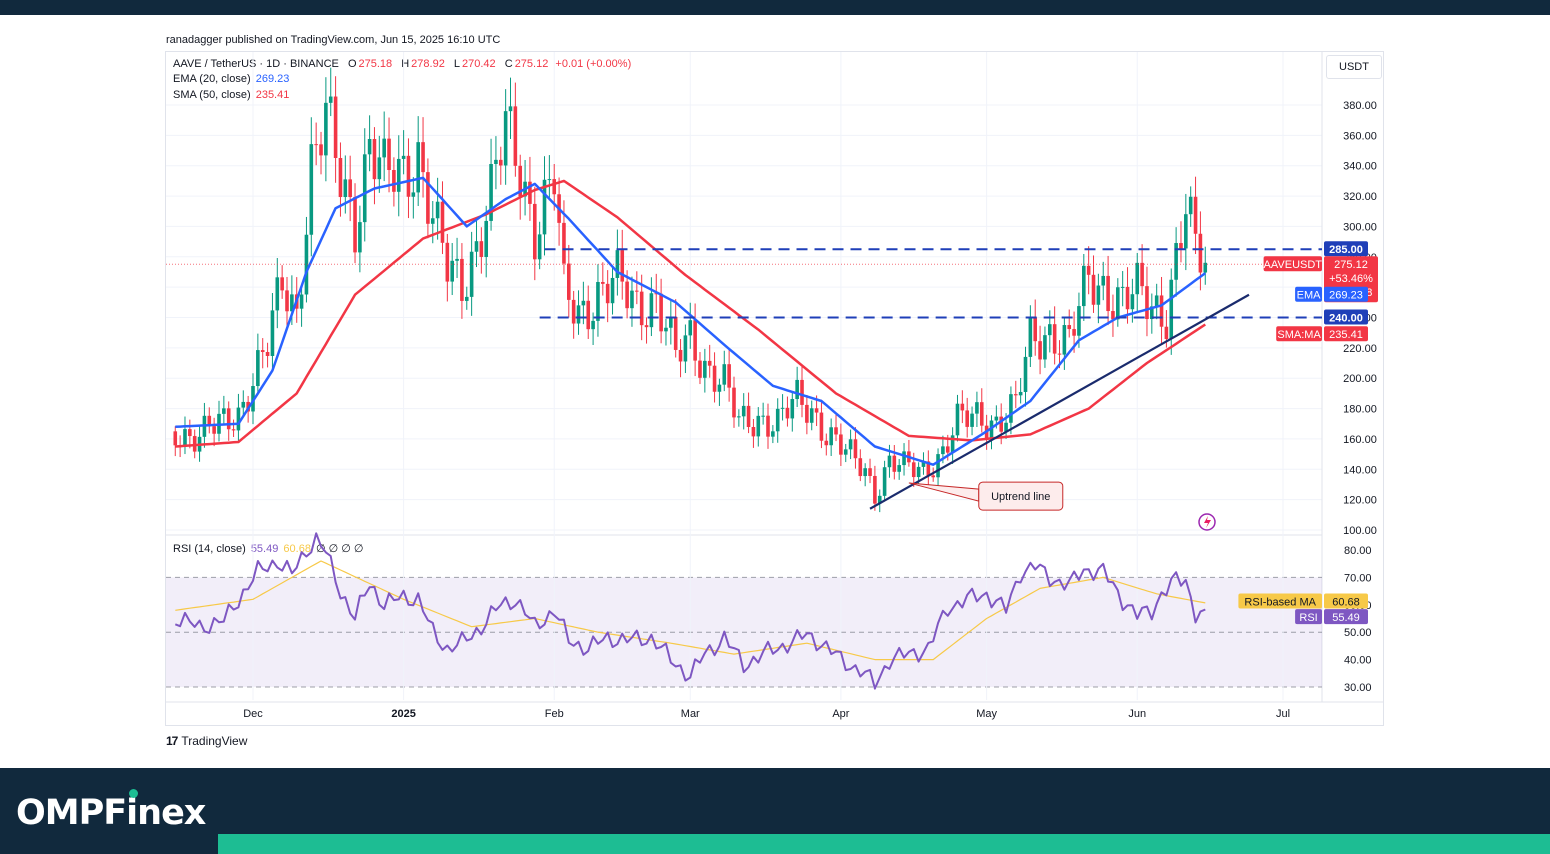 The height and width of the screenshot is (854, 1550). Describe the element at coordinates (212, 79) in the screenshot. I see `ema-legend-label: EMA (20, close)` at that location.